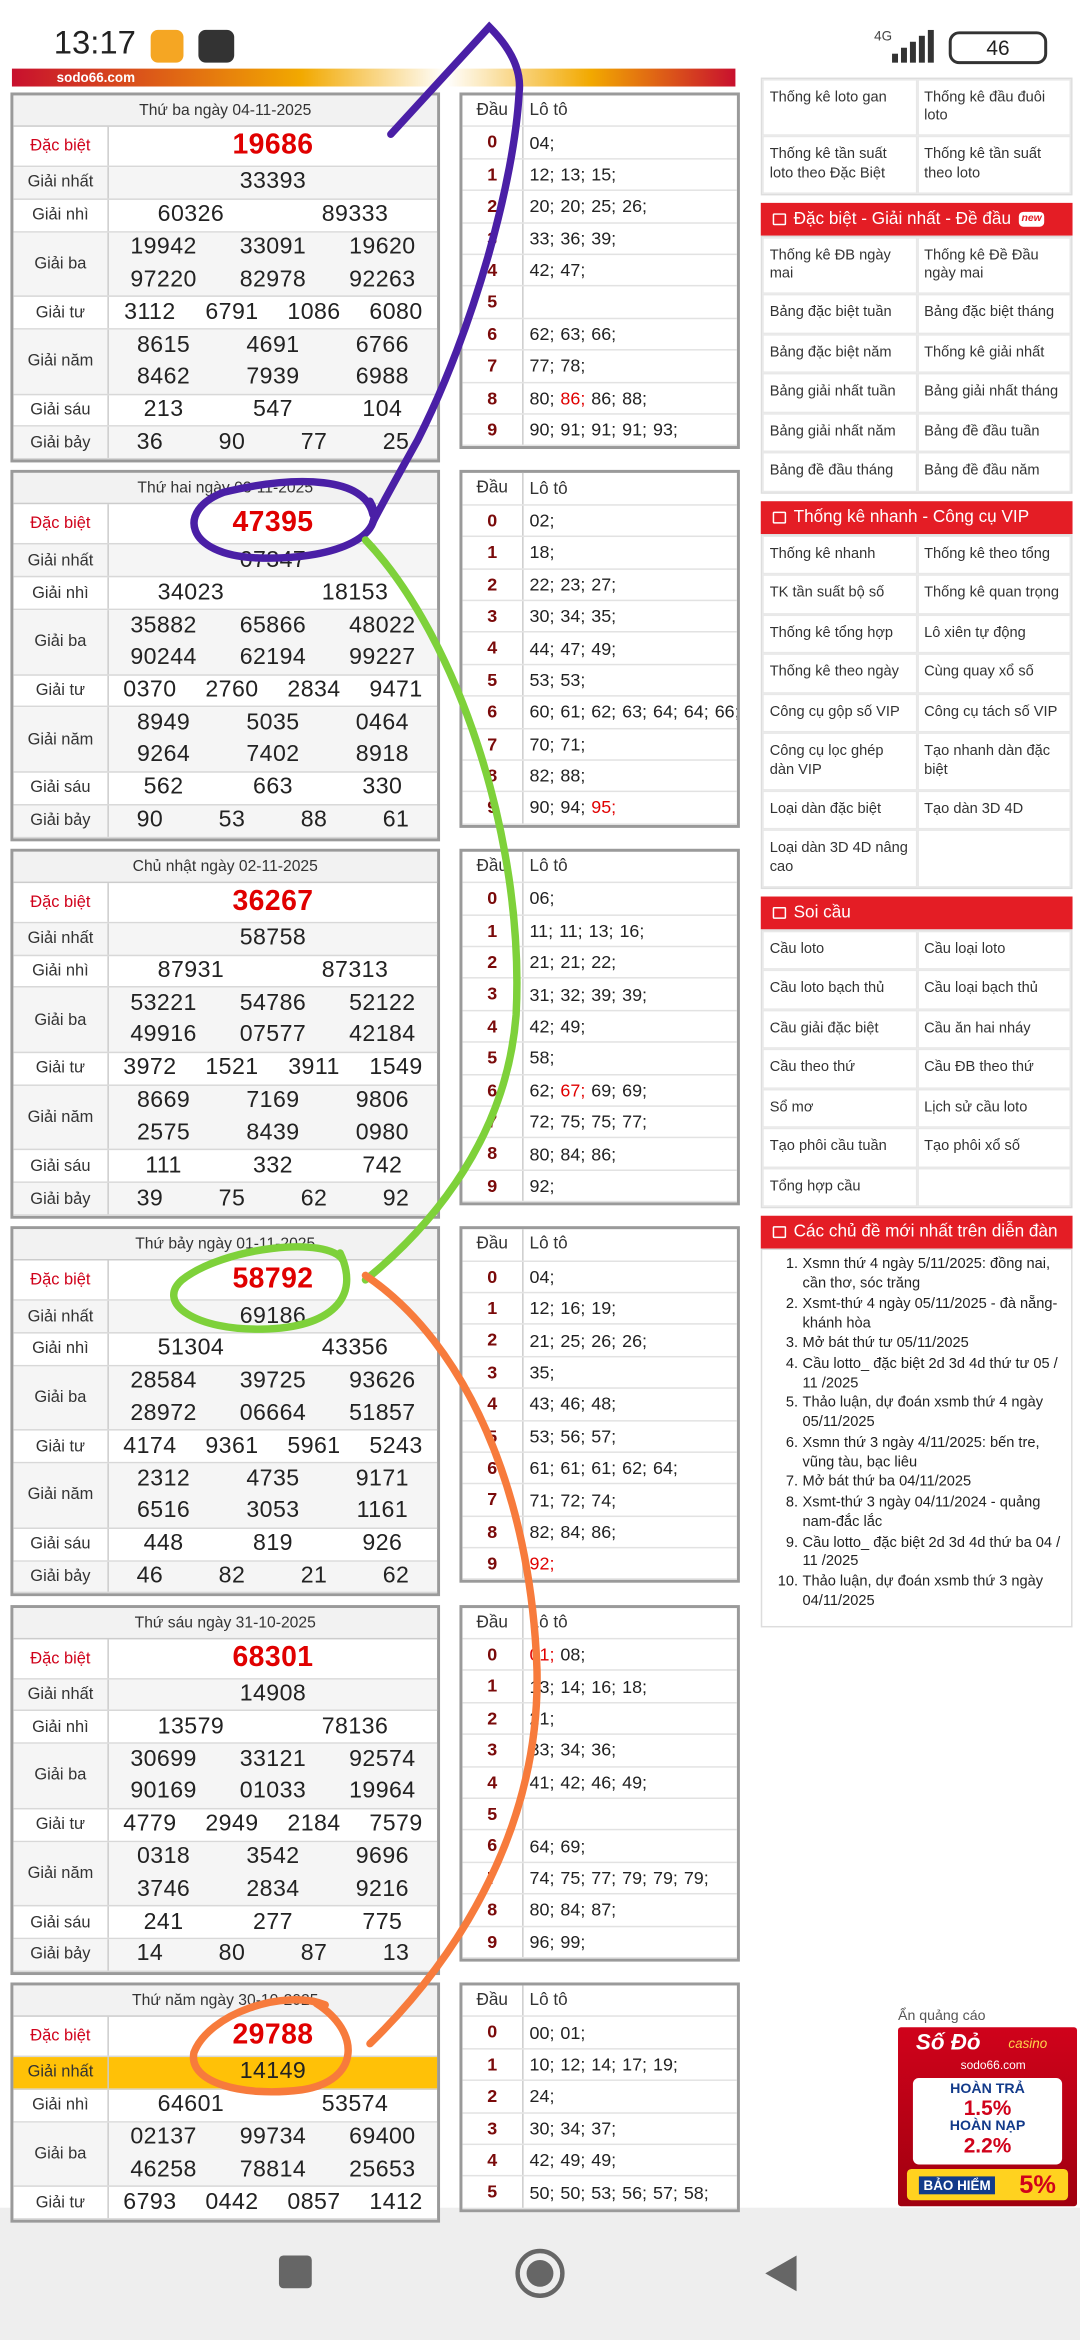 Image resolution: width=1080 pixels, height=2340 pixels. Describe the element at coordinates (273, 279) in the screenshot. I see `prize-number: 82978` at that location.